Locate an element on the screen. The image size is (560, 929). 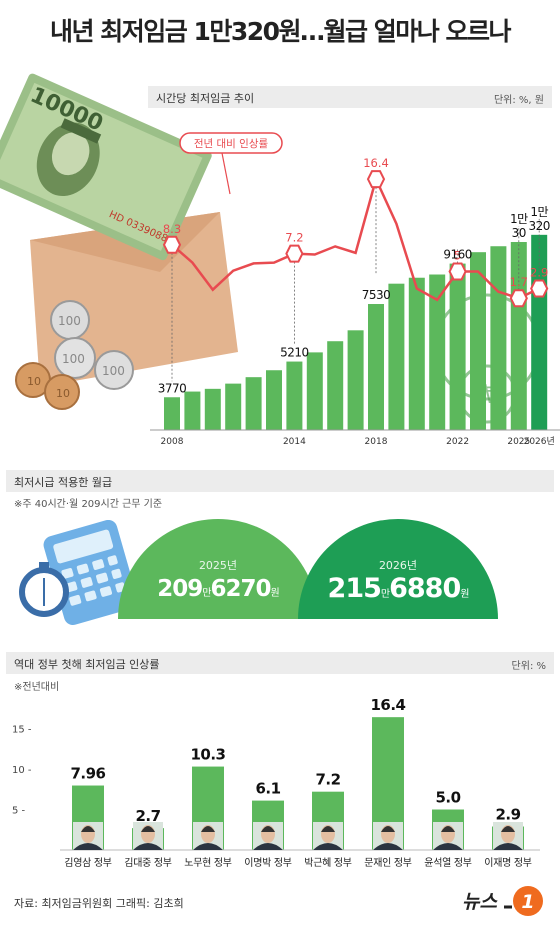
x-tick-label: 2022 is located at coordinates (457, 442).